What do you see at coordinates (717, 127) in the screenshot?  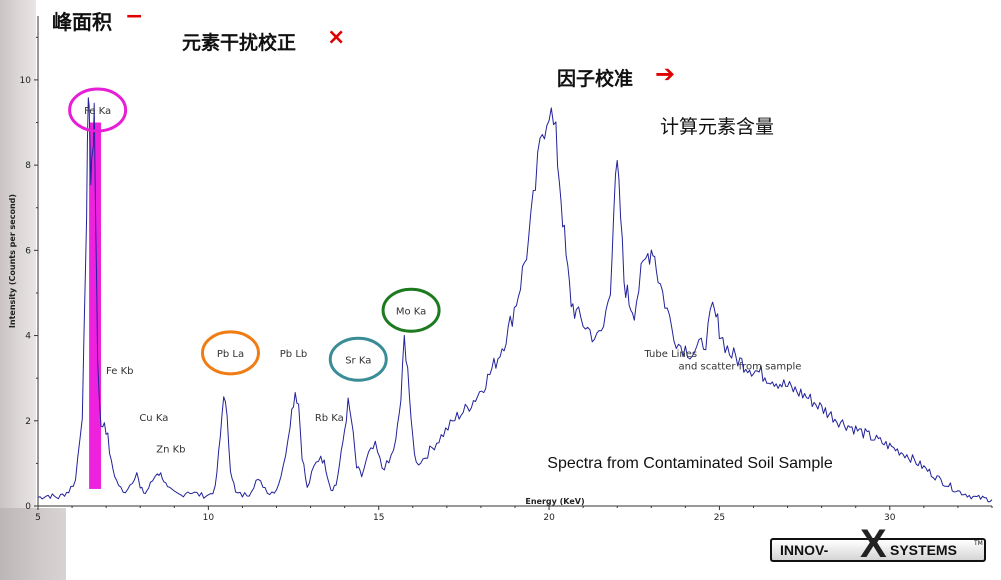 I see `compute-content-annotation: 计算元素含量` at bounding box center [717, 127].